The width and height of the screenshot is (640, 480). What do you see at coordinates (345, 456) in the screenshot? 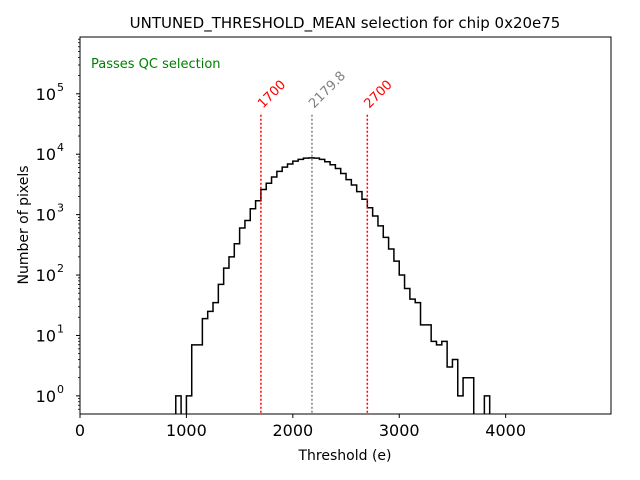
I see `x-axis-label: Threshold (e)` at bounding box center [345, 456].